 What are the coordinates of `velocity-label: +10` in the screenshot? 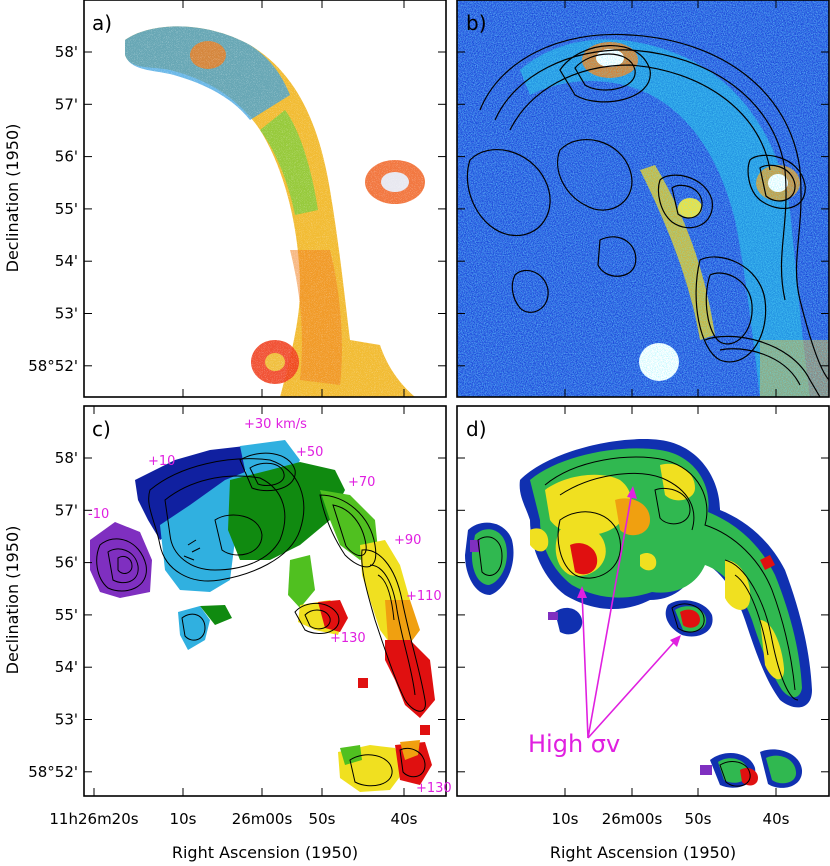 It's located at (161, 461).